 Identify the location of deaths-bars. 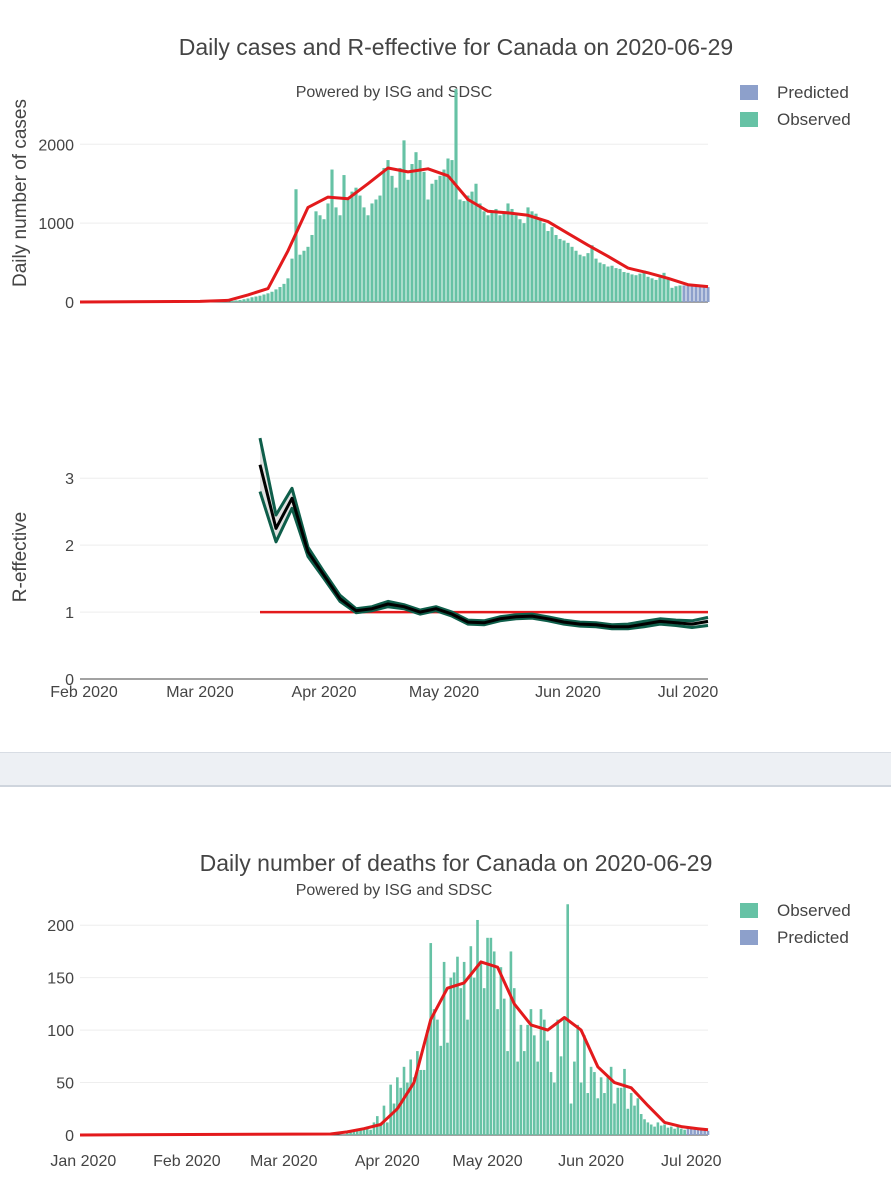
(527, 1019).